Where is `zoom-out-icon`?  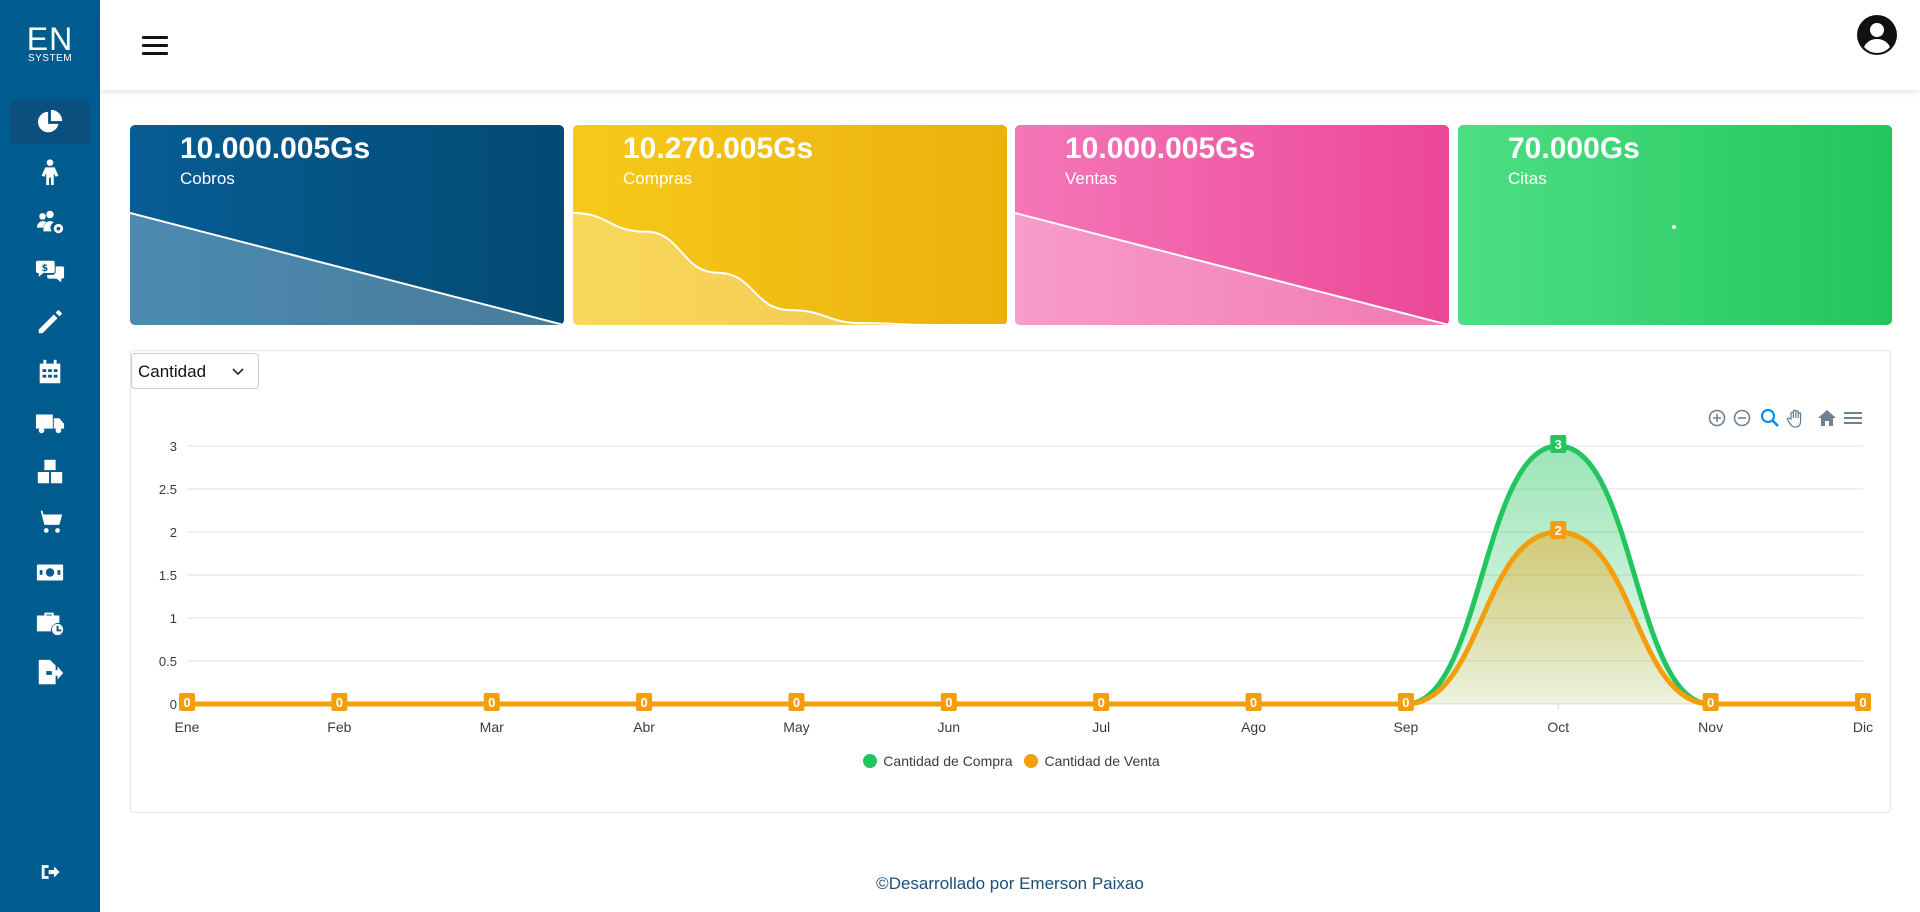
zoom-out-icon is located at coordinates (1742, 418).